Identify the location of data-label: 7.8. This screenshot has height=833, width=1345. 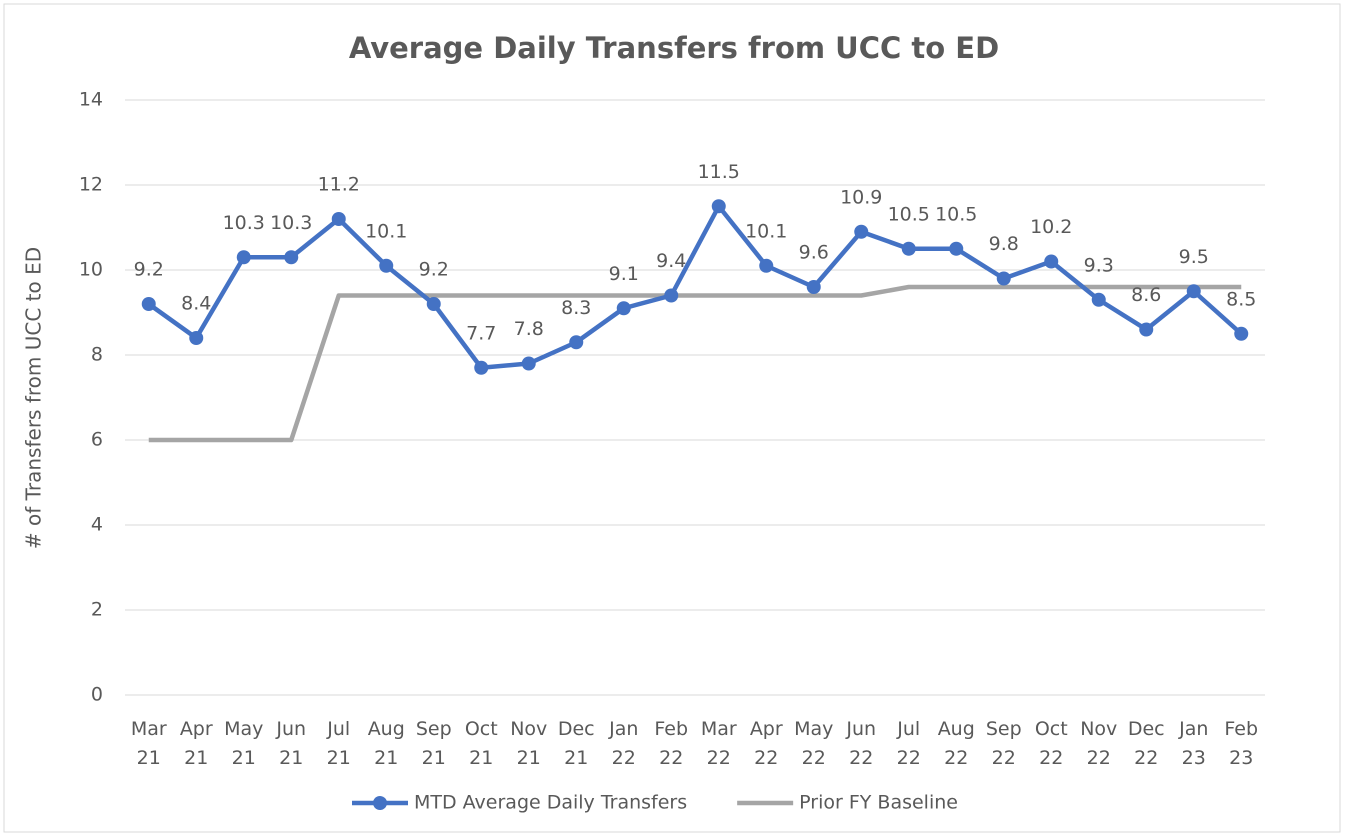
(529, 329).